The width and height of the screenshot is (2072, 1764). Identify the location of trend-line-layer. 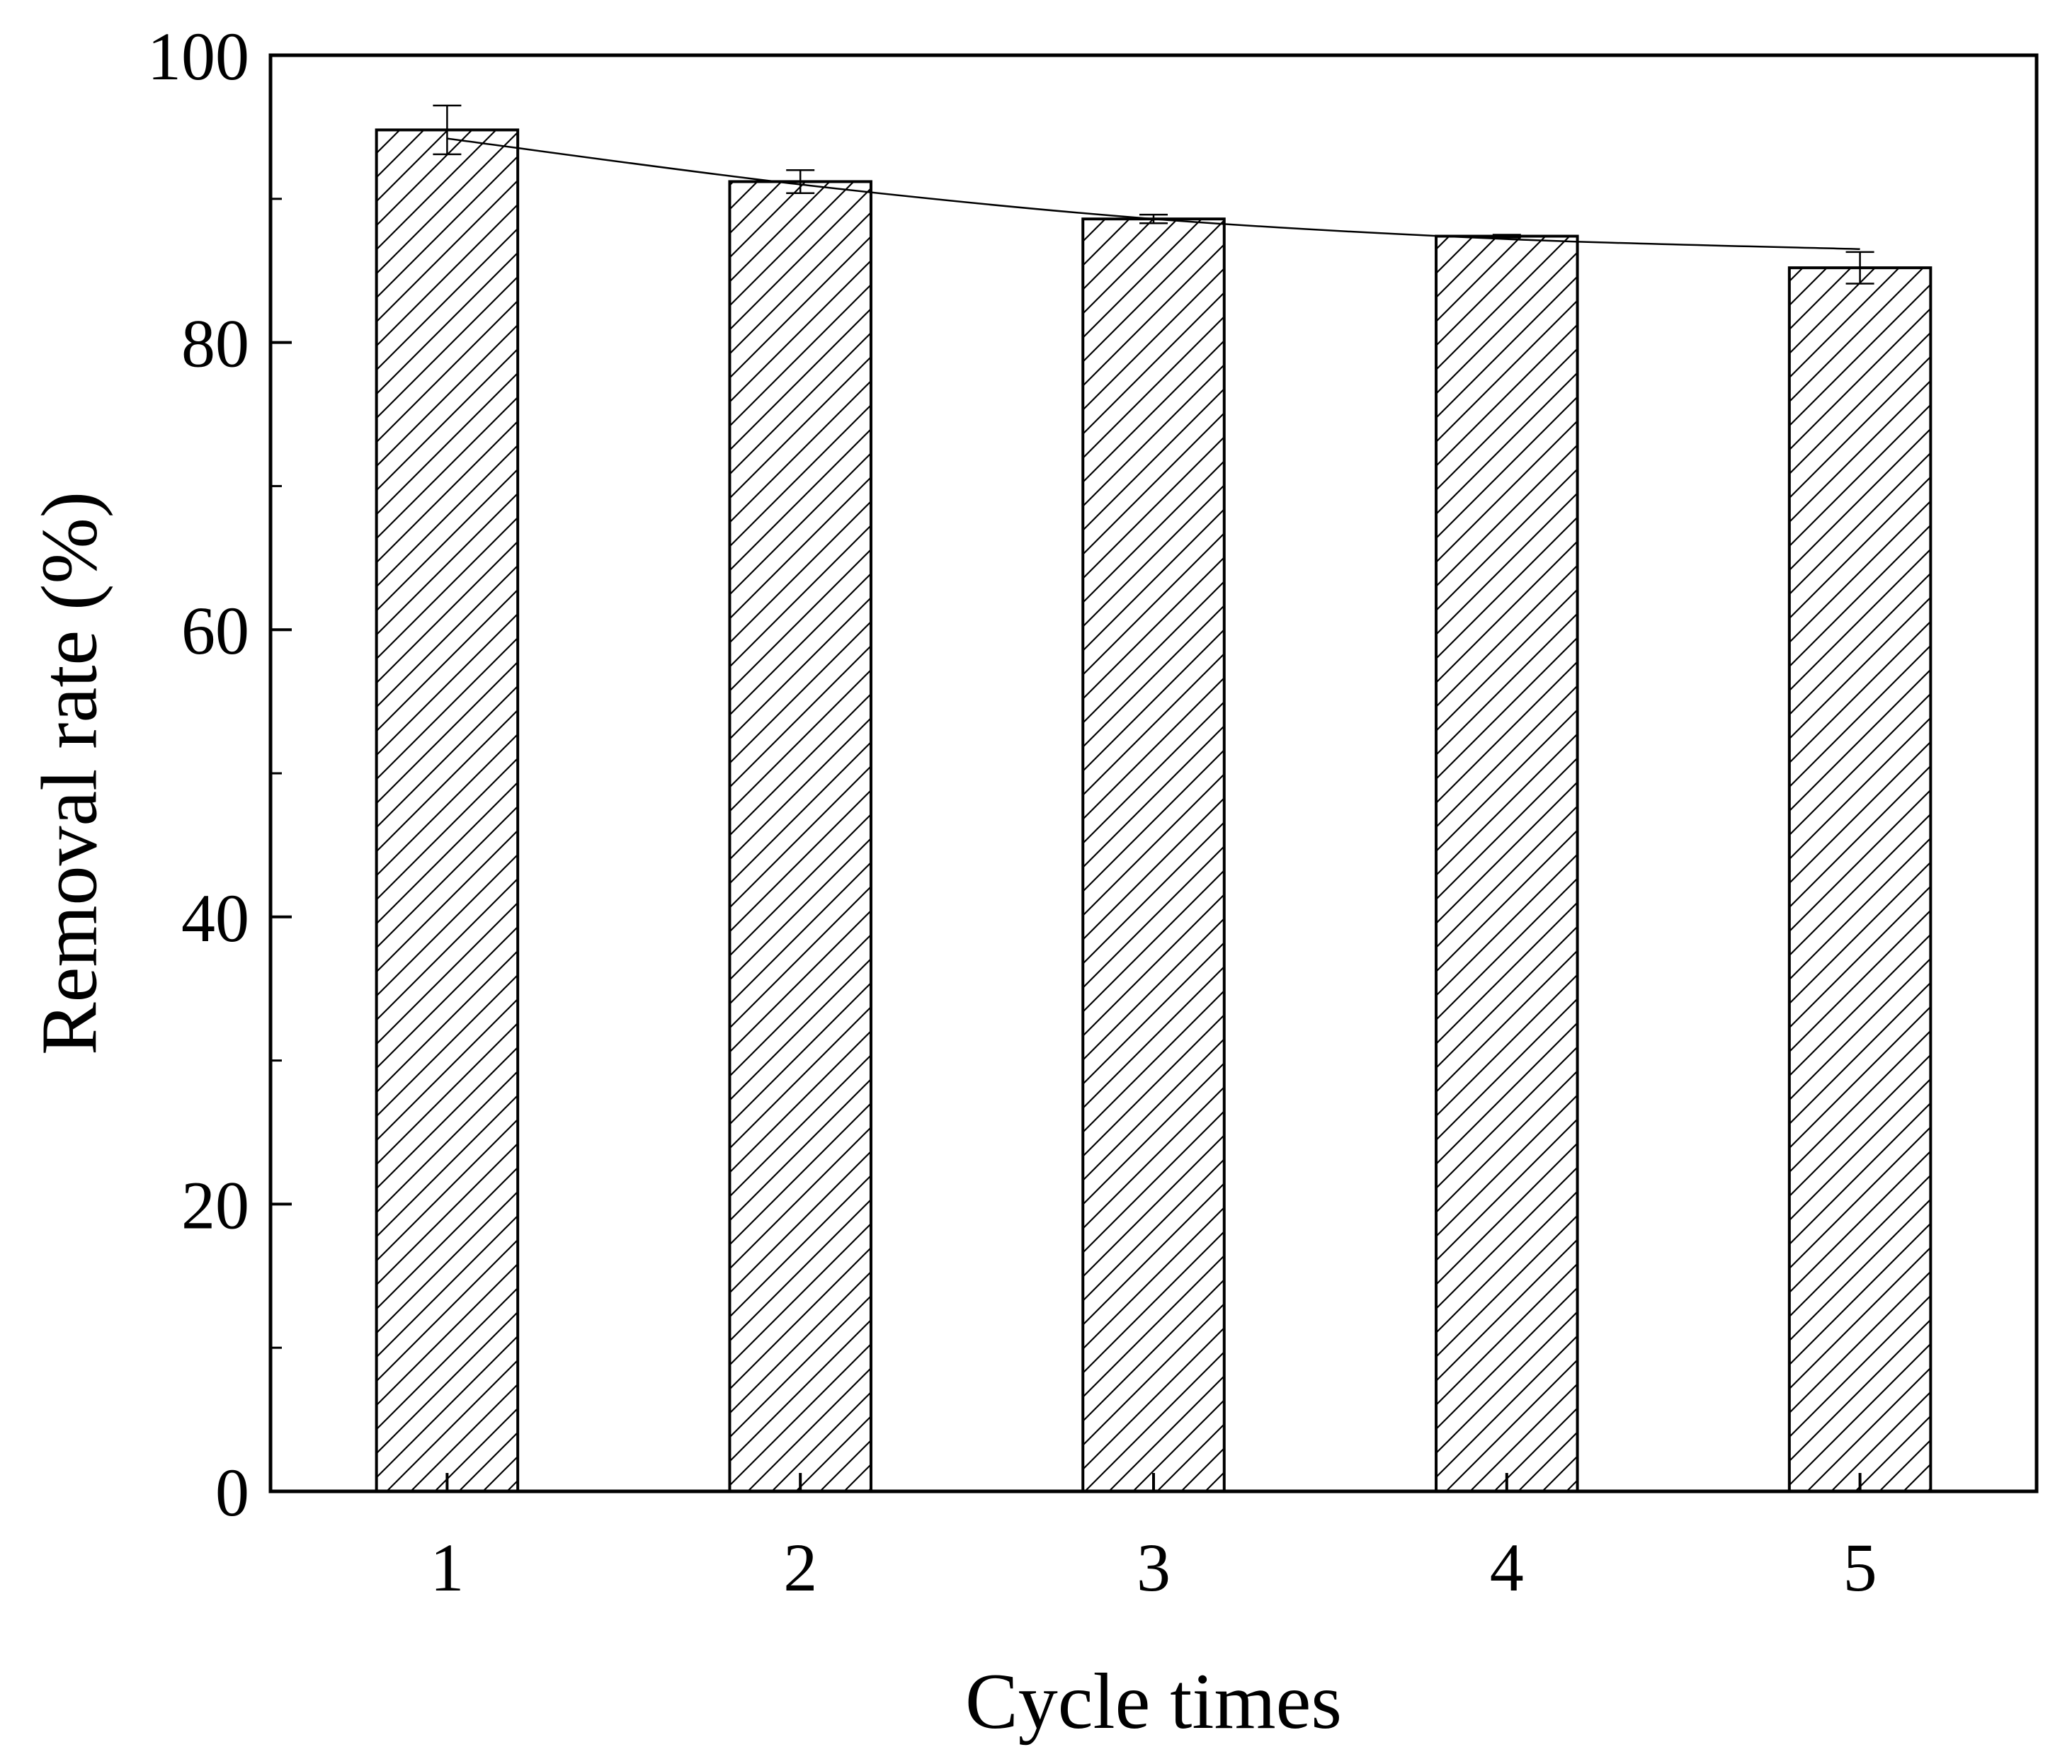
(1153, 194).